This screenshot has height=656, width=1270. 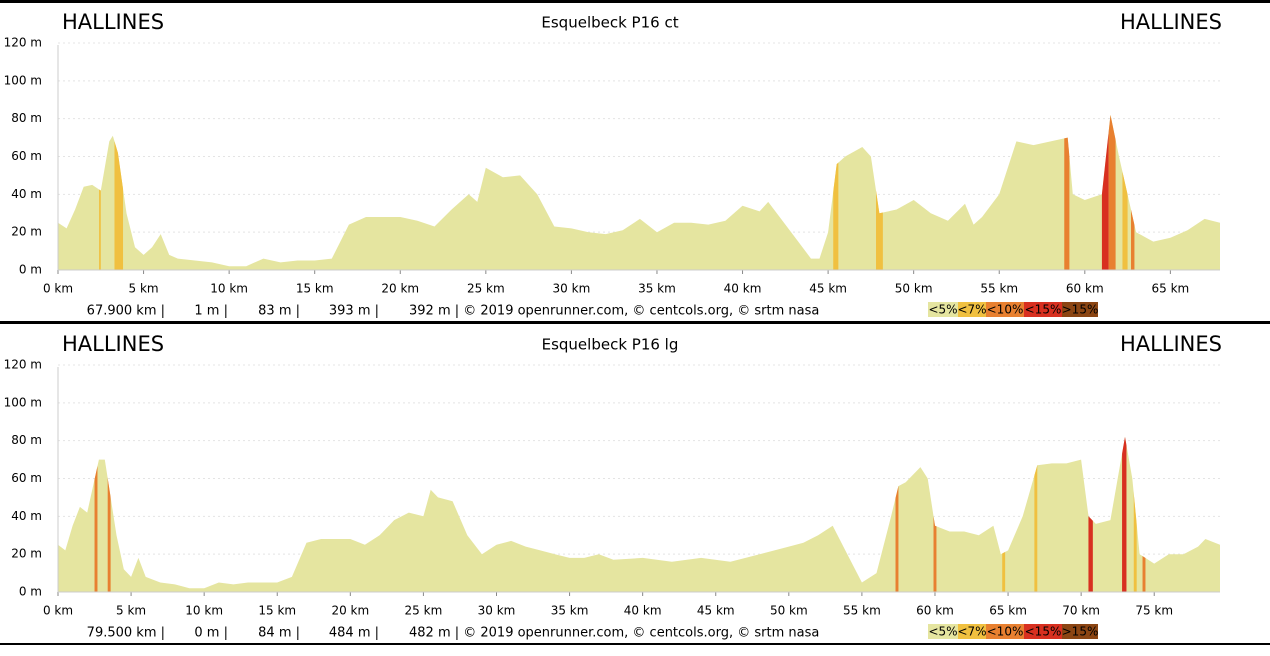 What do you see at coordinates (279, 633) in the screenshot?
I see `stat: 84 m |` at bounding box center [279, 633].